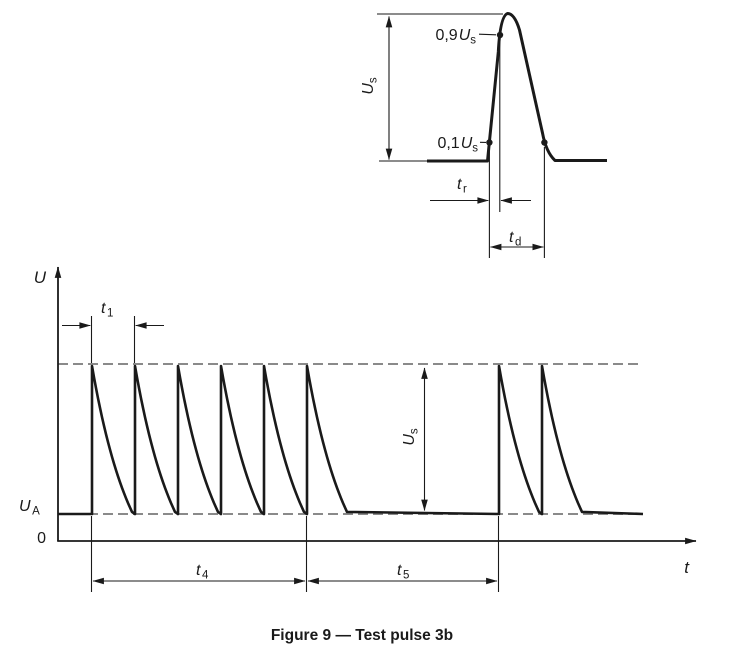 The image size is (729, 662). I want to click on point-09-rise-dot, so click(500, 35).